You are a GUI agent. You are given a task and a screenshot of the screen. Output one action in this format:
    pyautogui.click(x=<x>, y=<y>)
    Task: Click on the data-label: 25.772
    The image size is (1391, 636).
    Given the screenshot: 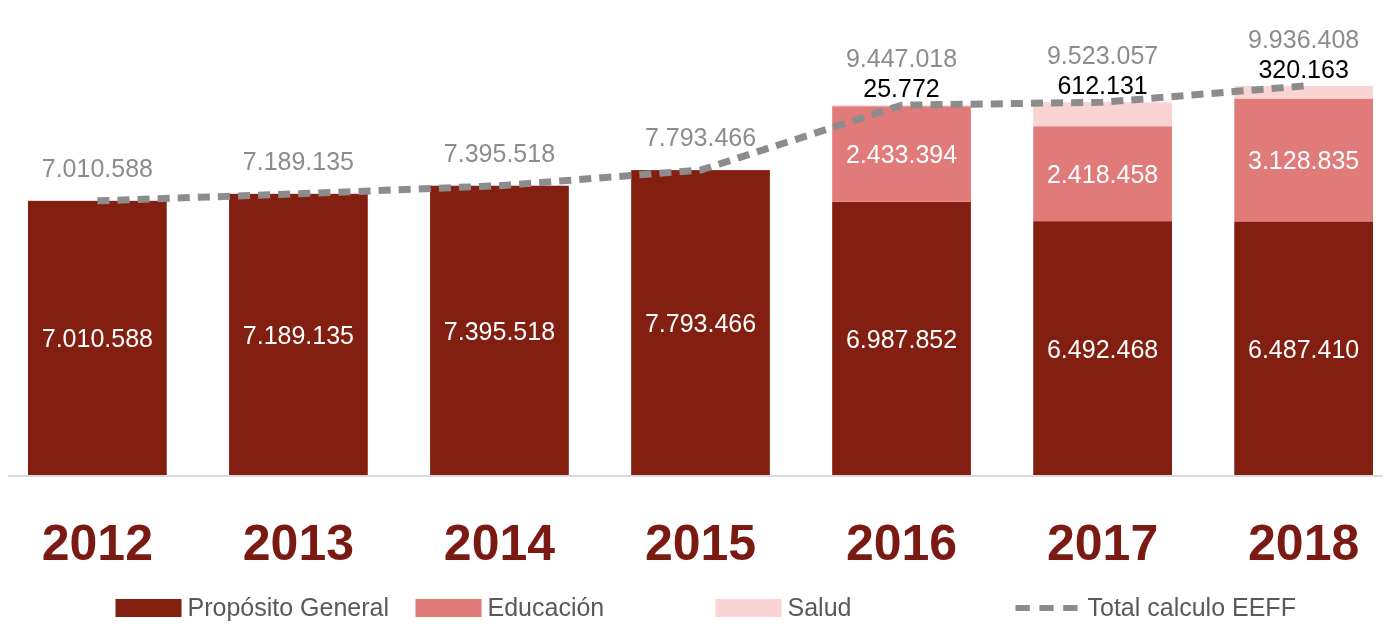 What is the action you would take?
    pyautogui.click(x=901, y=88)
    